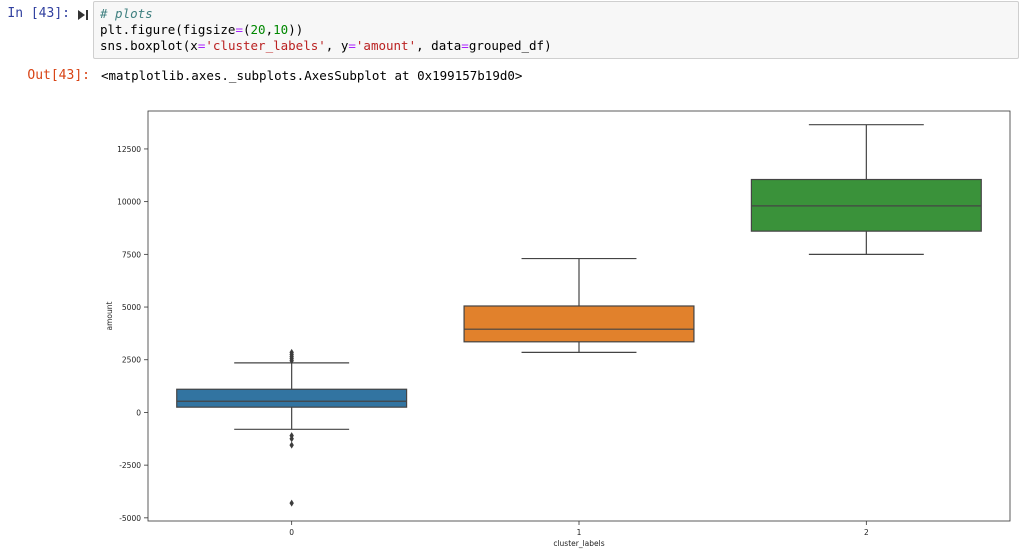  What do you see at coordinates (126, 13) in the screenshot?
I see `code-comment: # plots` at bounding box center [126, 13].